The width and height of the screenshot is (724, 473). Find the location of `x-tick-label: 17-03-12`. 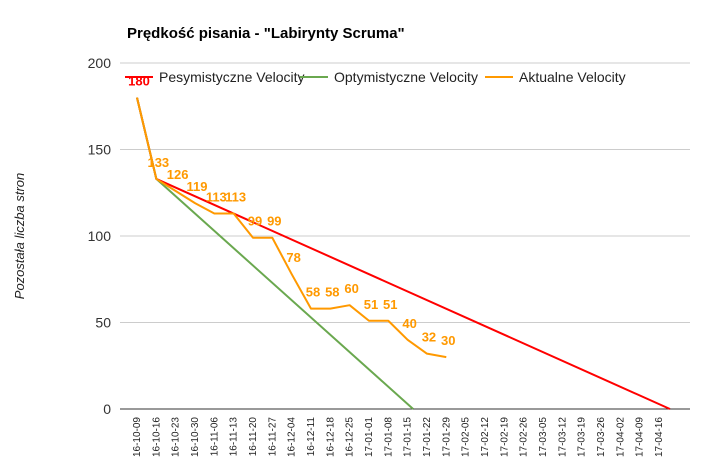

x-tick-label: 17-03-12 is located at coordinates (562, 437).